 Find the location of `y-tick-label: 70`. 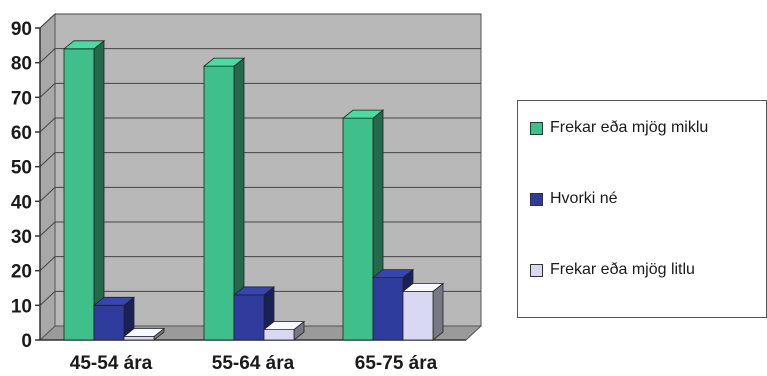

y-tick-label: 70 is located at coordinates (21, 98).